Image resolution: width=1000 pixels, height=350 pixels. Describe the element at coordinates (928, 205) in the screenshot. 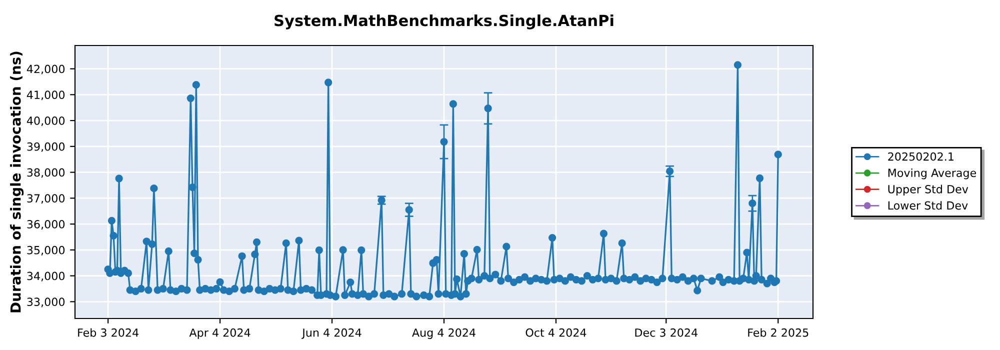

I see `legend-label: Lower Std Dev` at that location.